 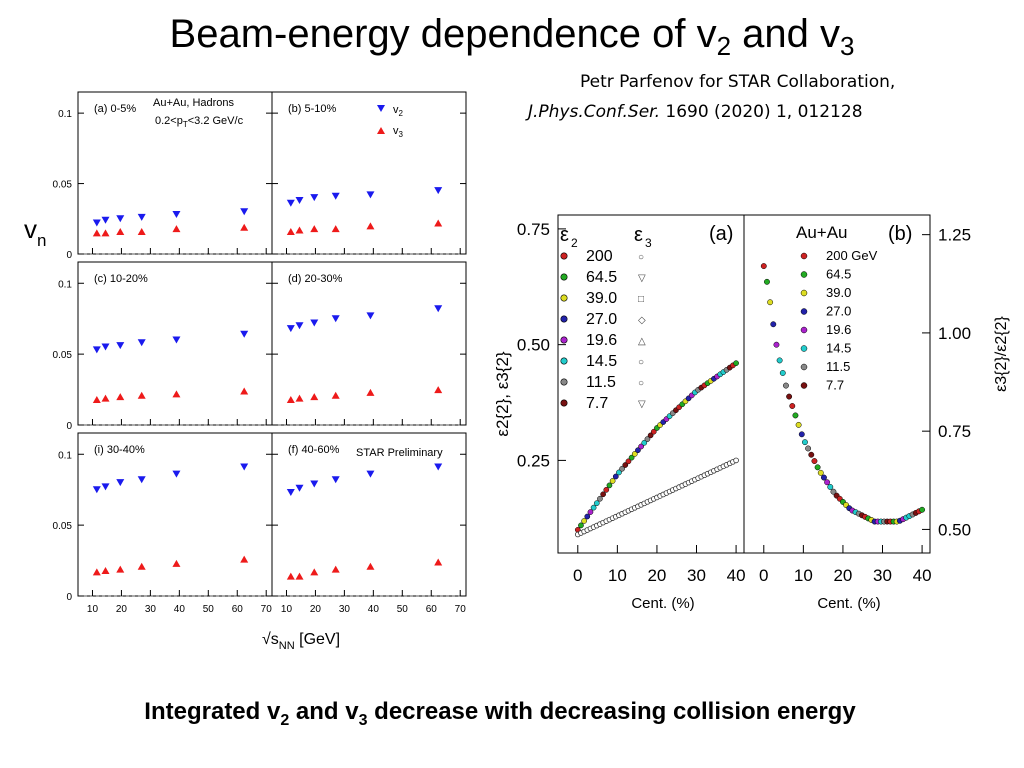 What do you see at coordinates (312, 109) in the screenshot?
I see `panel-label: (b) 5-10%` at bounding box center [312, 109].